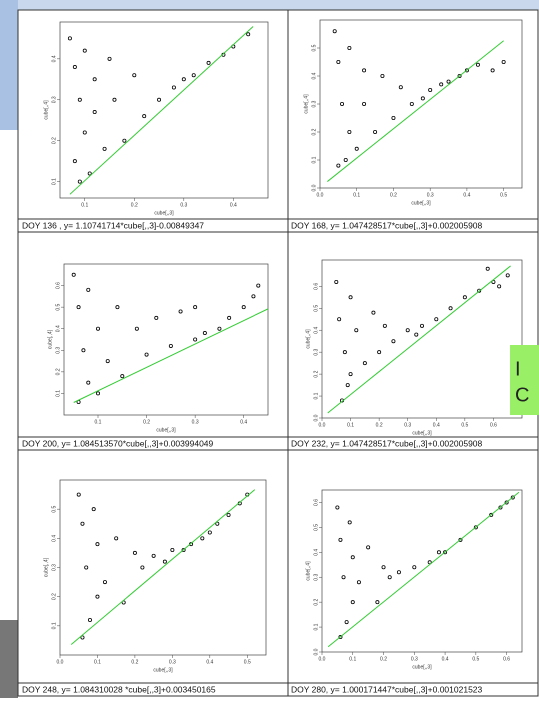 The height and width of the screenshot is (703, 539). Describe the element at coordinates (436, 425) in the screenshot. I see `x-tick-label: 0.4` at that location.